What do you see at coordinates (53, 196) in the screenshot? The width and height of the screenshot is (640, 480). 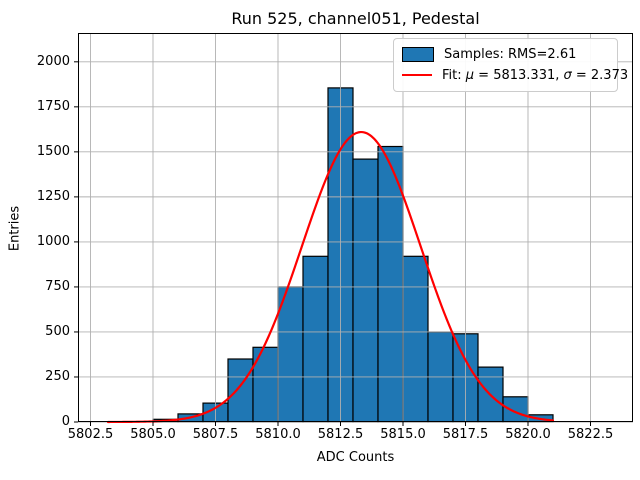 I see `y-tick-label: 1250` at bounding box center [53, 196].